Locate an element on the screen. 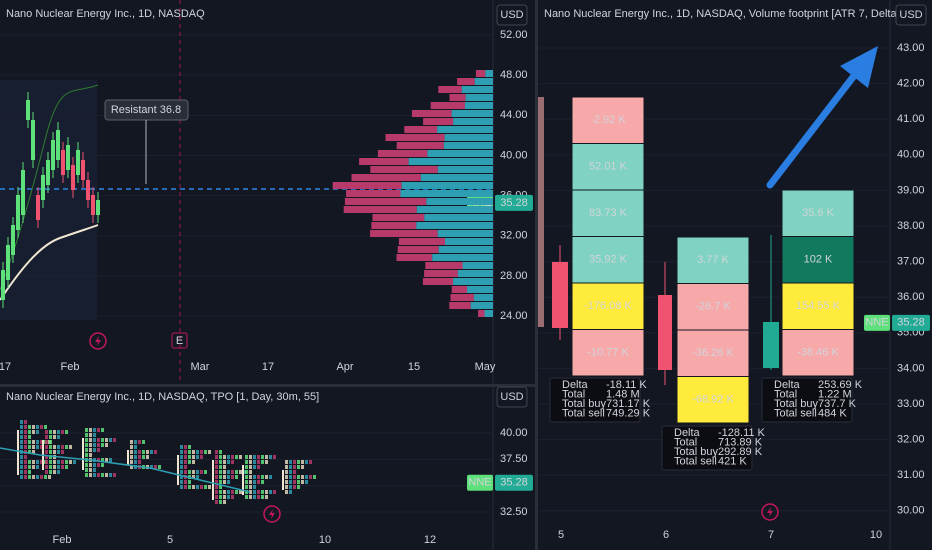  price-tick-label: 36.00 is located at coordinates (911, 297).